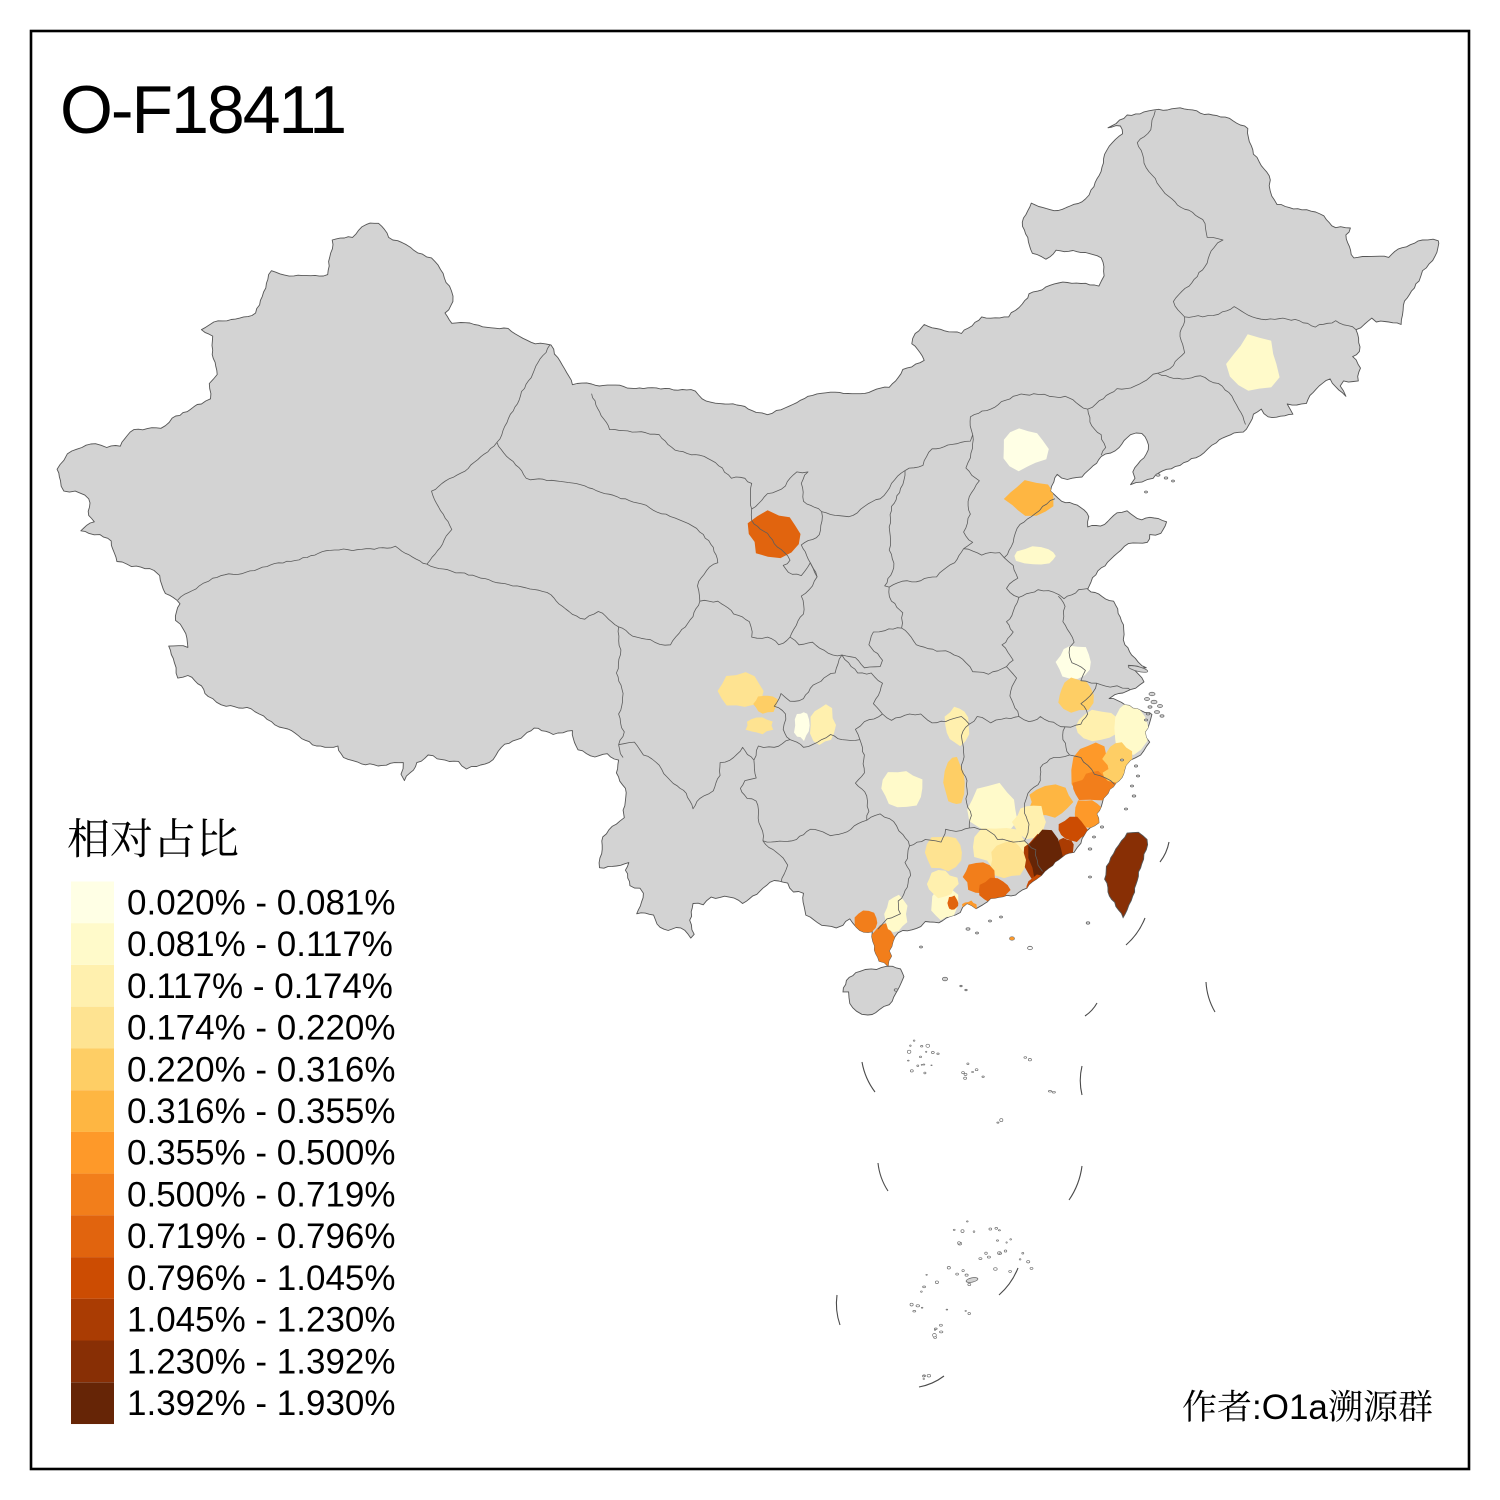 This screenshot has height=1500, width=1500. What do you see at coordinates (261, 1403) in the screenshot?
I see `svg-text: 1.392% - 1.930%` at bounding box center [261, 1403].